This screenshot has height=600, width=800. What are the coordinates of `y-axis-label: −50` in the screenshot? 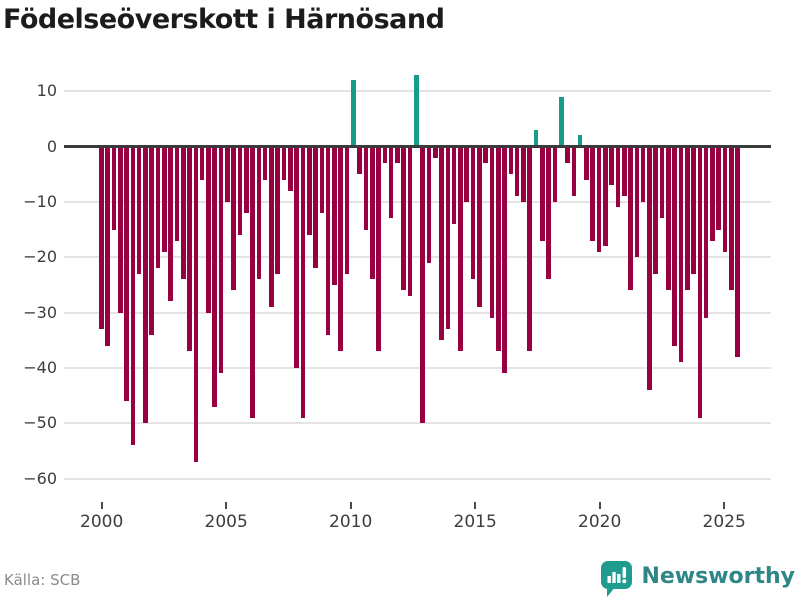 It's located at (40, 423).